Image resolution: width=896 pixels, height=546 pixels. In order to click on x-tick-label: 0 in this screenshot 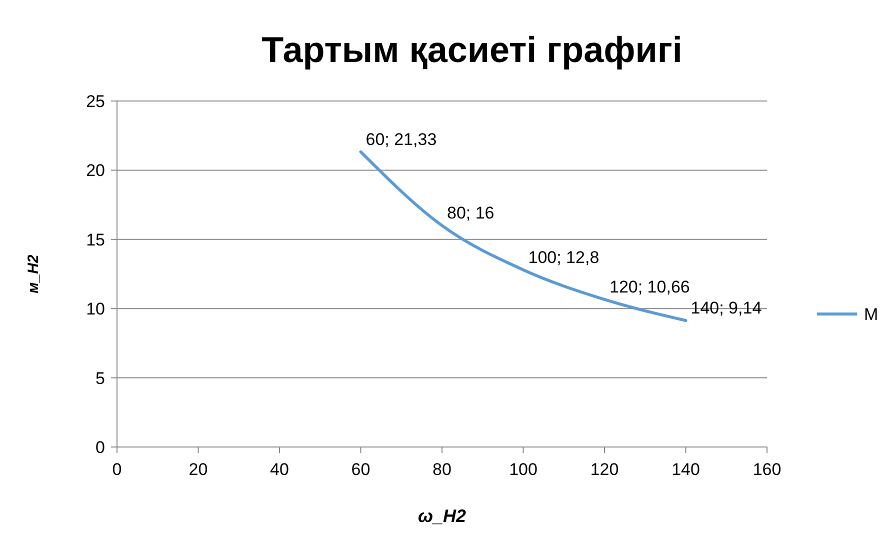, I will do `click(117, 469)`.